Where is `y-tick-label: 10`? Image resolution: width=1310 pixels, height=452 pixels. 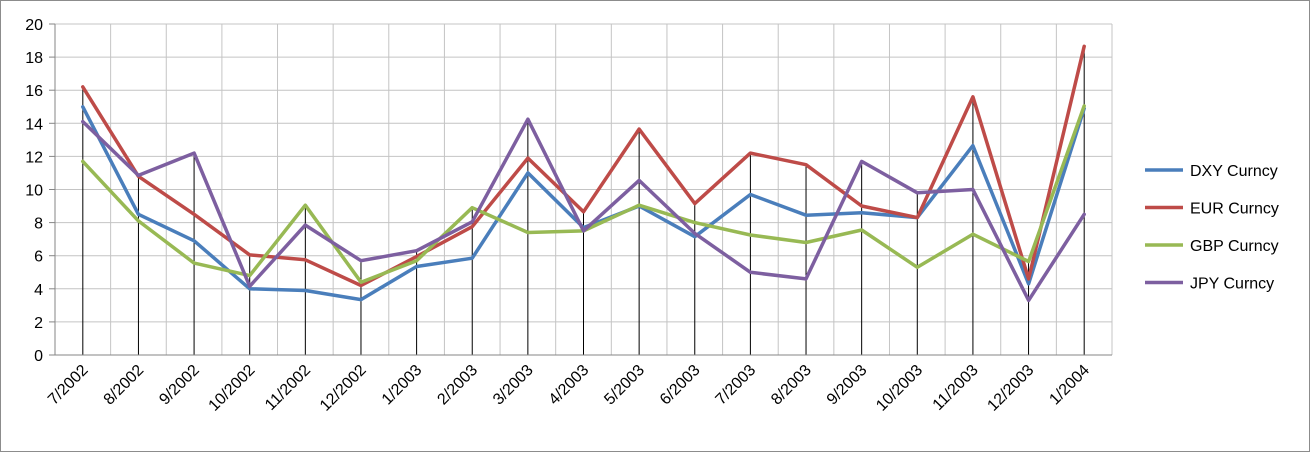 y-tick-label: 10 is located at coordinates (34, 191).